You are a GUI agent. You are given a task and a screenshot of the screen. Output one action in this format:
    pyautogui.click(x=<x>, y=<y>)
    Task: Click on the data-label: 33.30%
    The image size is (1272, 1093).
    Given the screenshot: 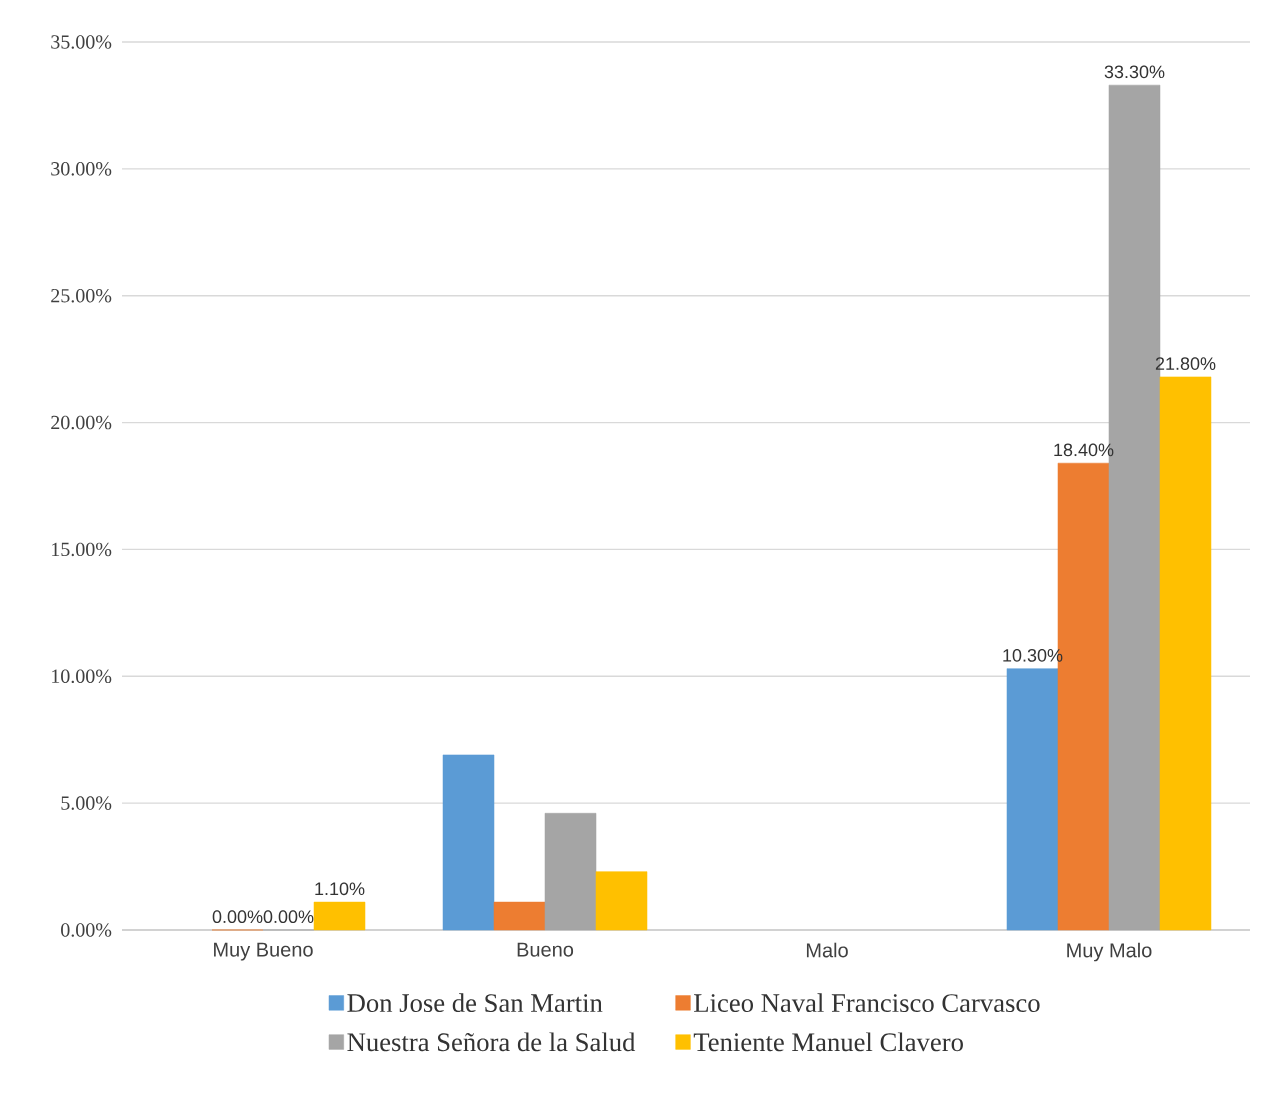 What is the action you would take?
    pyautogui.click(x=1134, y=72)
    